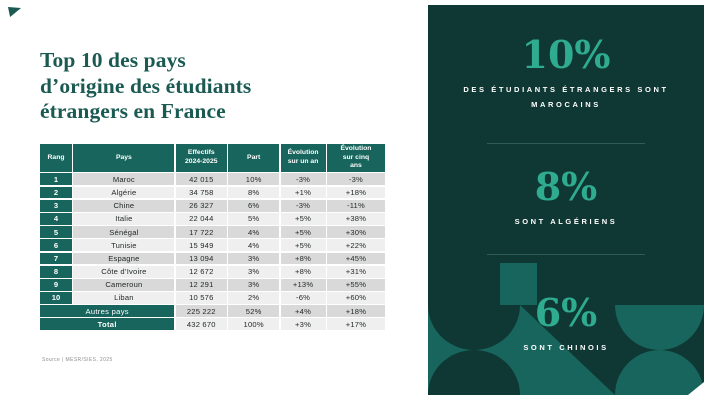 This screenshot has width=715, height=402. What do you see at coordinates (56, 192) in the screenshot?
I see `rank-cell: 2` at bounding box center [56, 192].